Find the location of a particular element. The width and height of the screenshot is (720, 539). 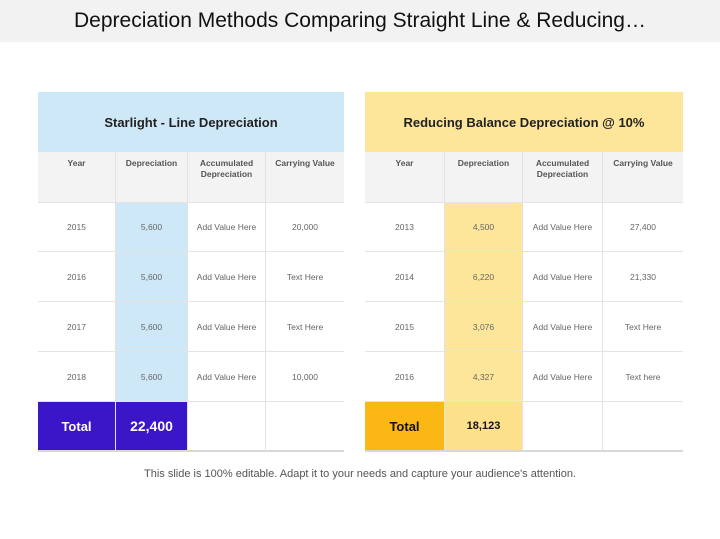

title-bar is located at coordinates (360, 21).